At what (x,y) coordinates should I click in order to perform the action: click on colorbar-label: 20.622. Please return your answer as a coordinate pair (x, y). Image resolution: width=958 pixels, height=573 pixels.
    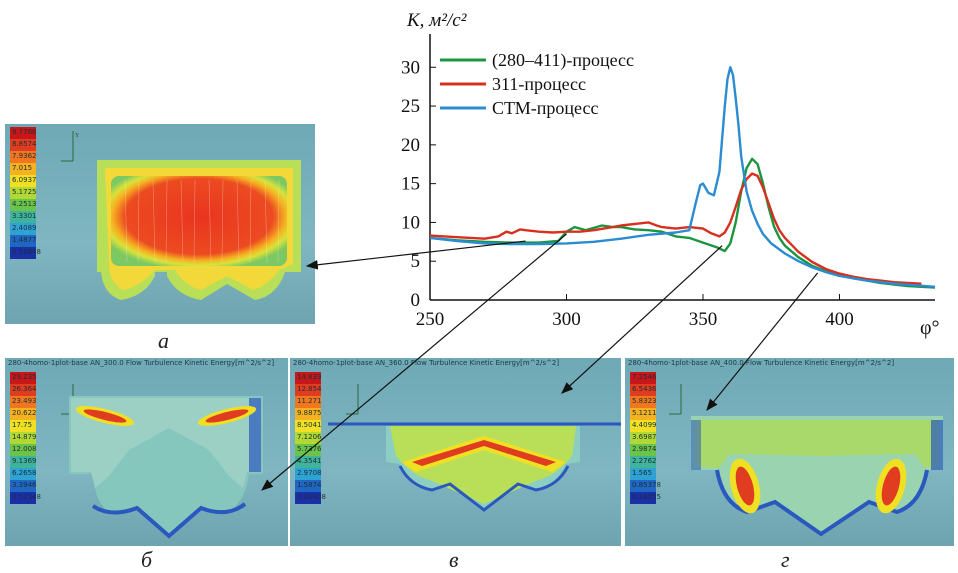
    Looking at the image, I should click on (24, 413).